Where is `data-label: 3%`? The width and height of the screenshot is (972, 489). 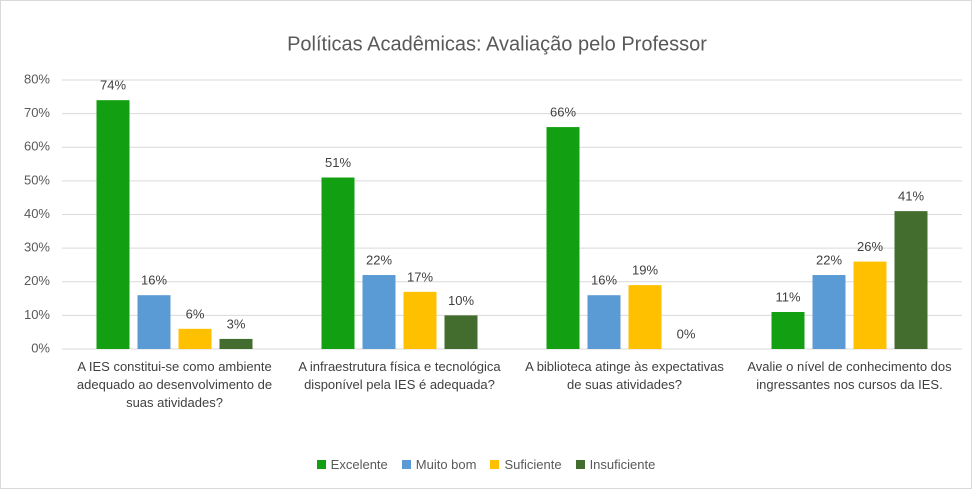
data-label: 3% is located at coordinates (236, 323).